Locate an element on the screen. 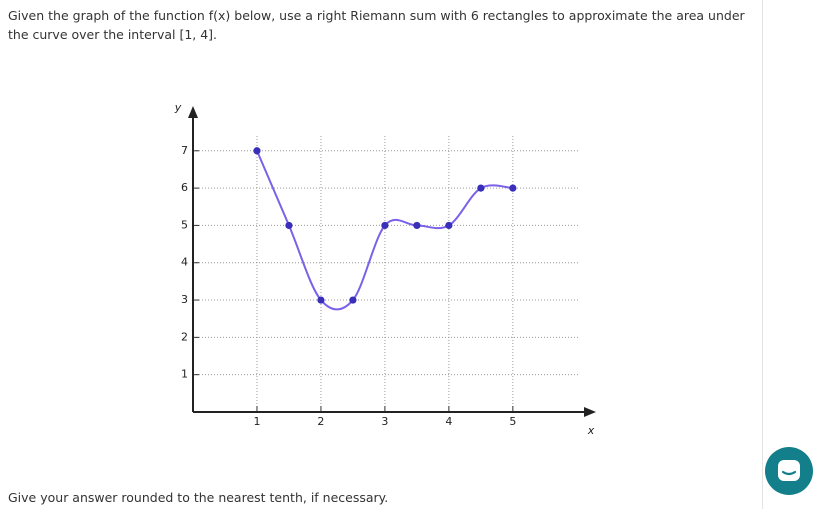 The width and height of the screenshot is (823, 509). y-tick-label: 3 is located at coordinates (184, 299).